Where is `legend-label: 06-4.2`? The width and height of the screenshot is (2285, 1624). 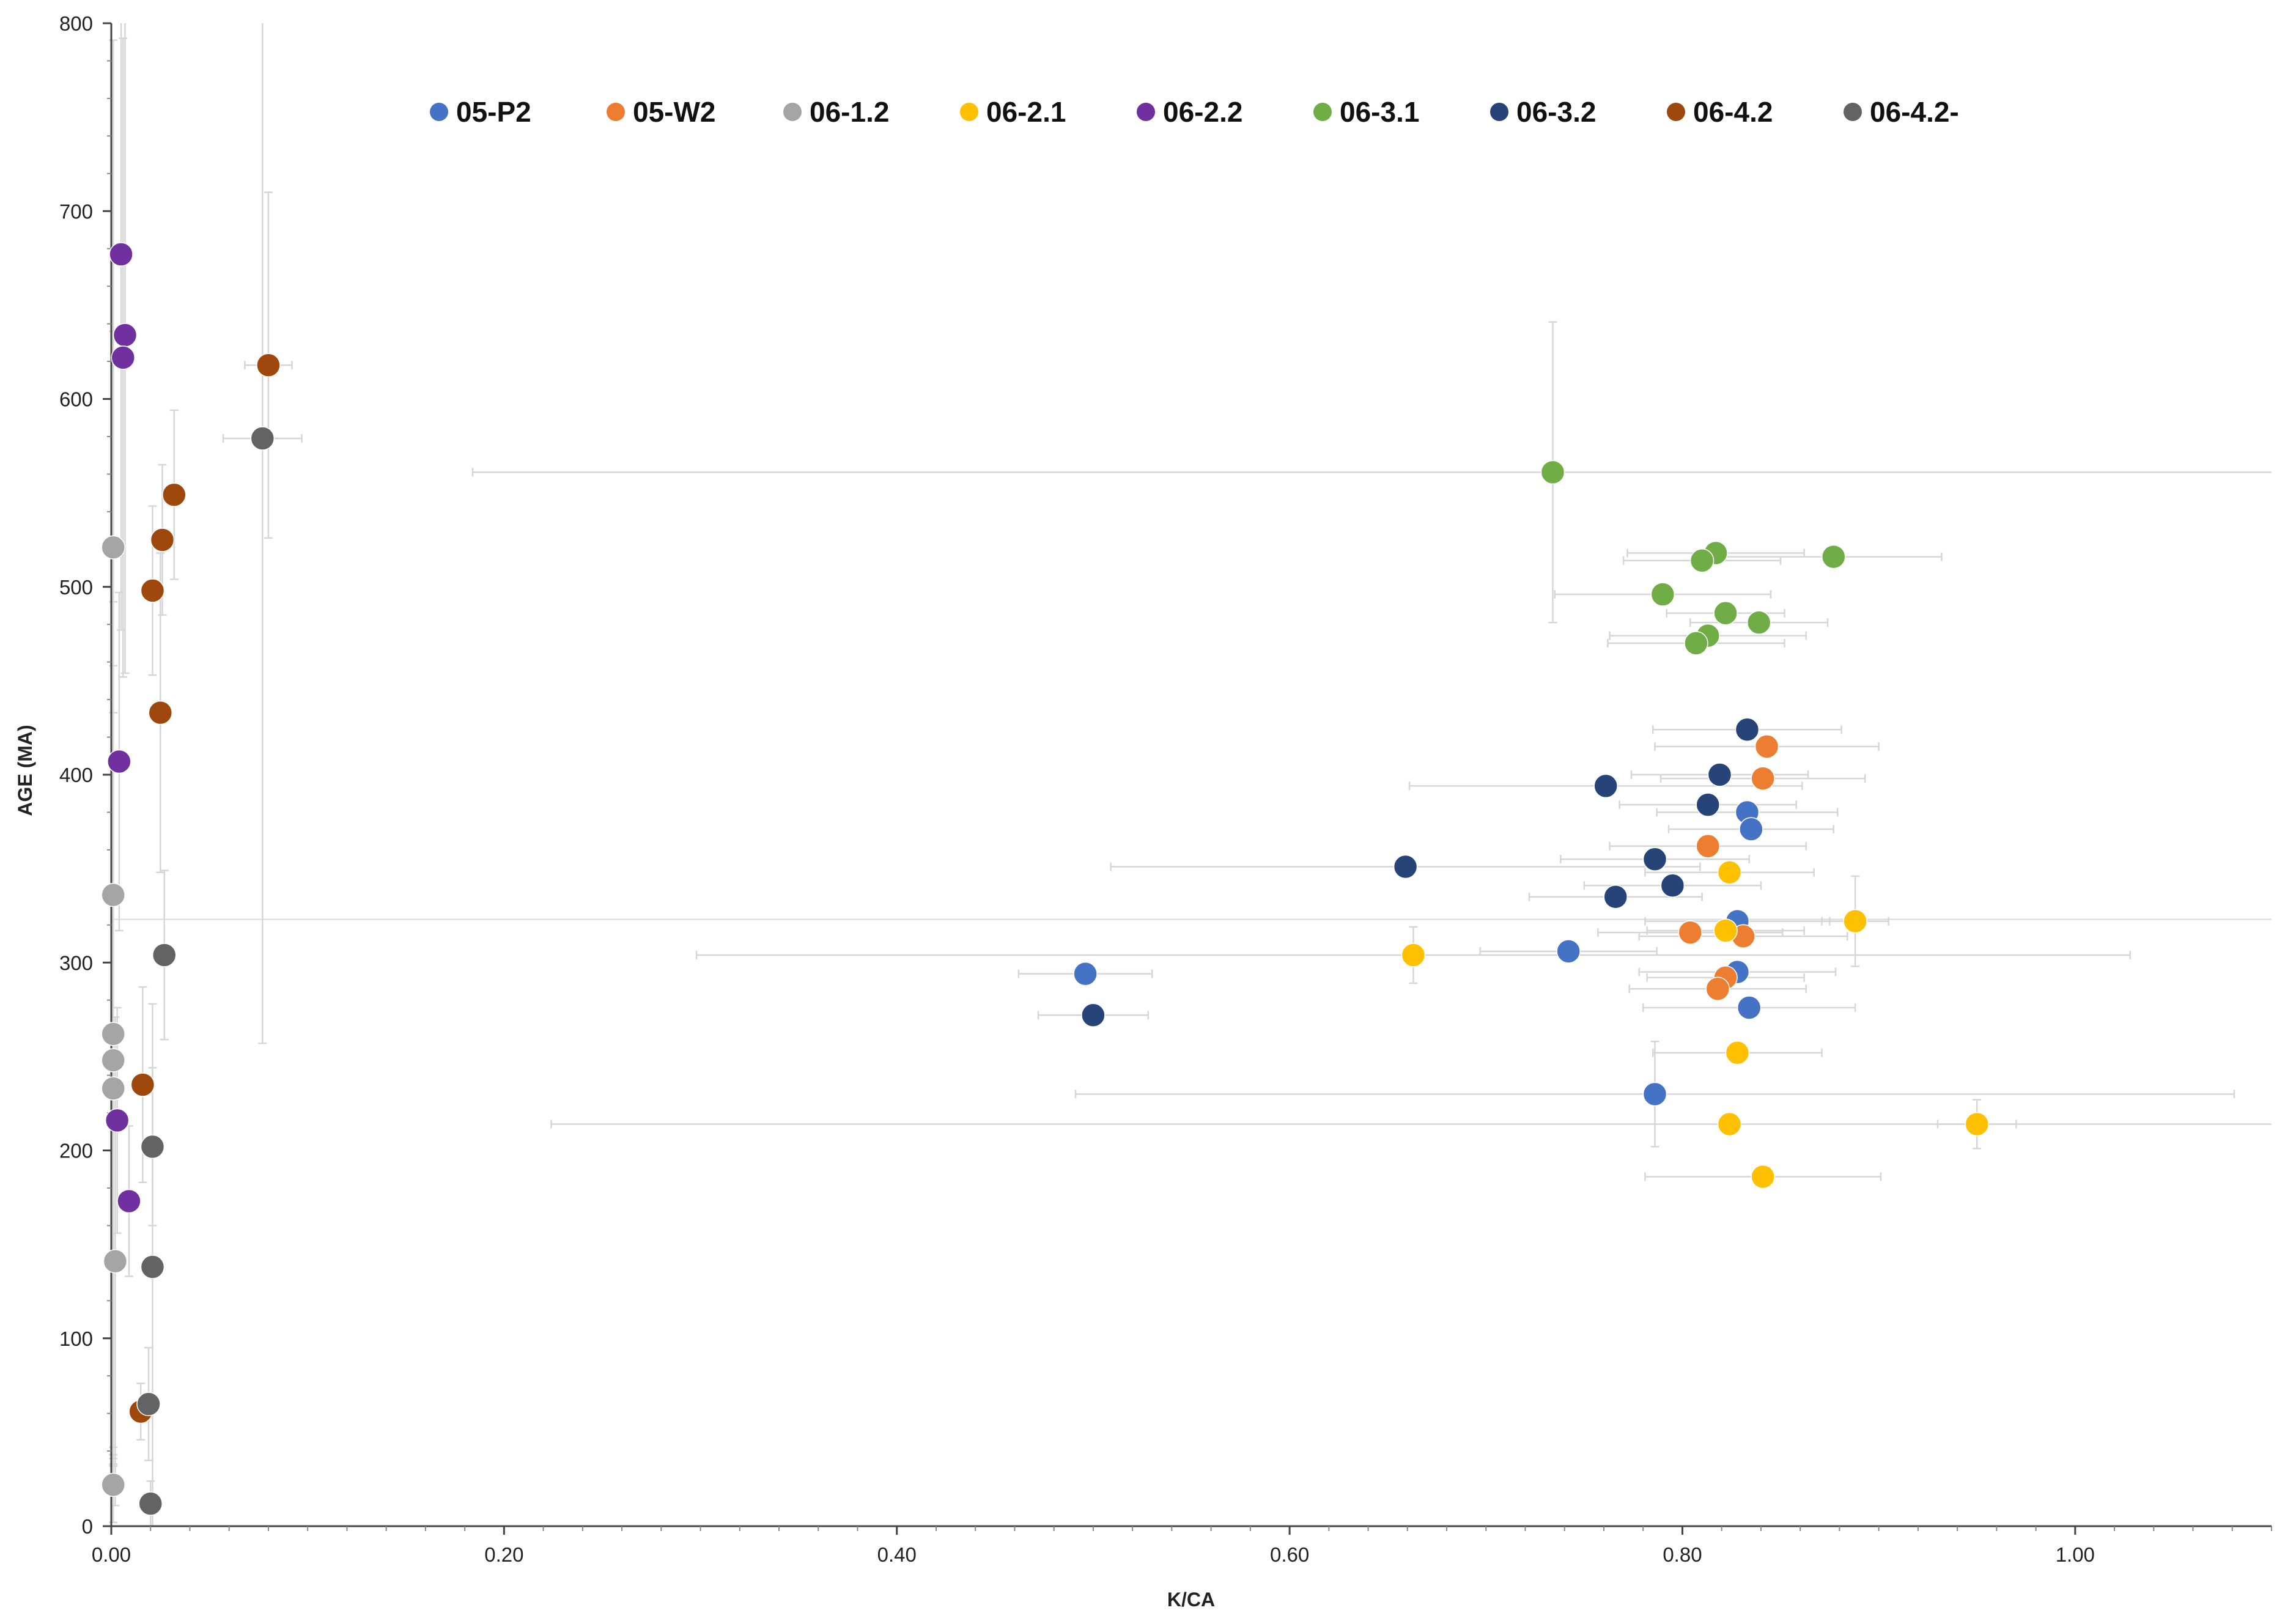
legend-label: 06-4.2 is located at coordinates (1733, 112).